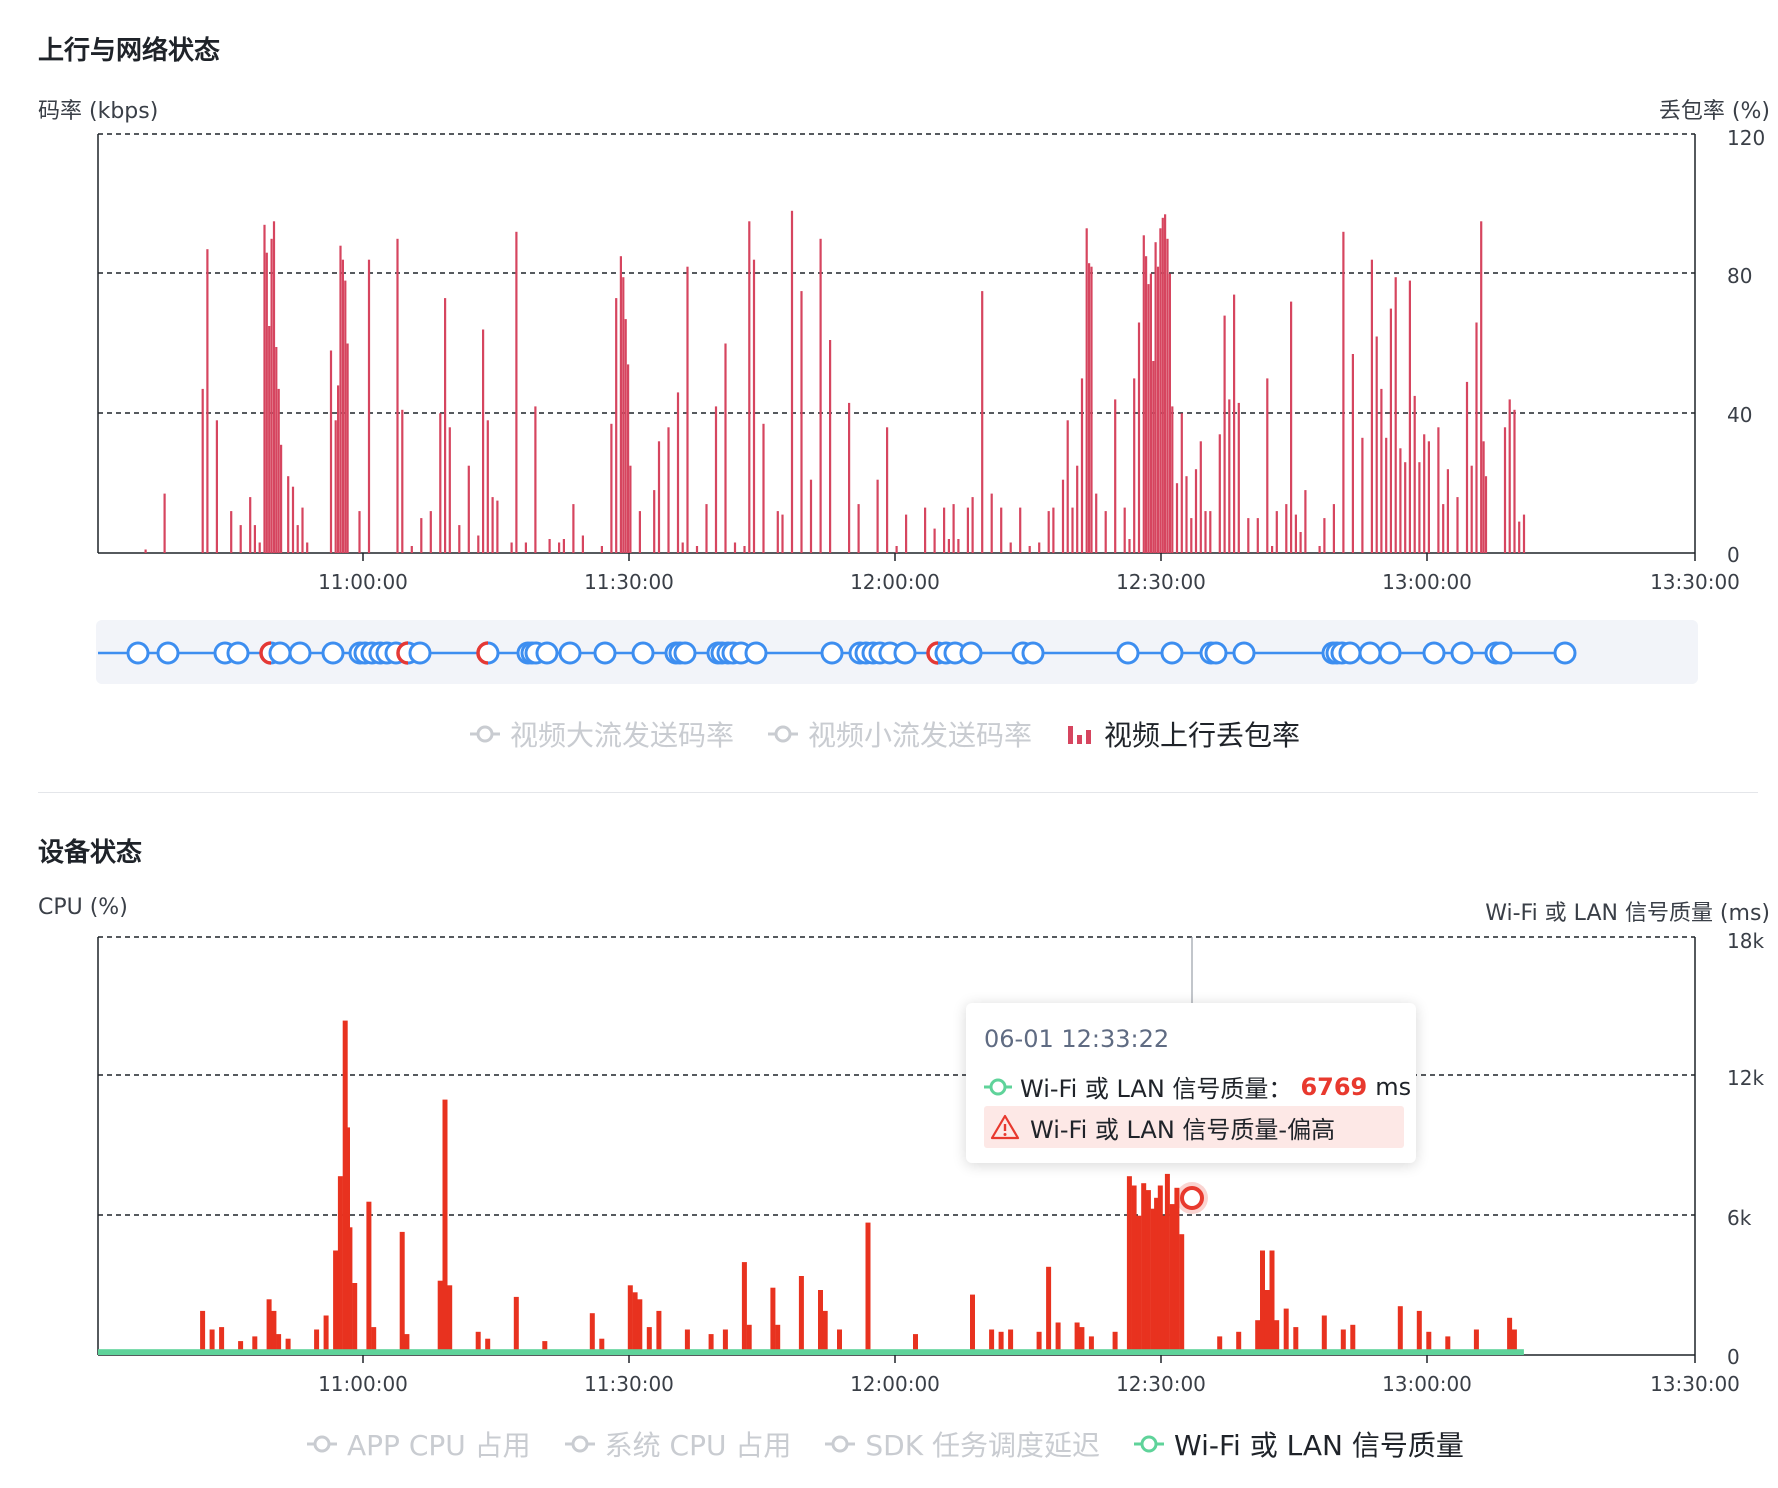 The height and width of the screenshot is (1488, 1778). Describe the element at coordinates (898, 792) in the screenshot. I see `section-divider` at that location.